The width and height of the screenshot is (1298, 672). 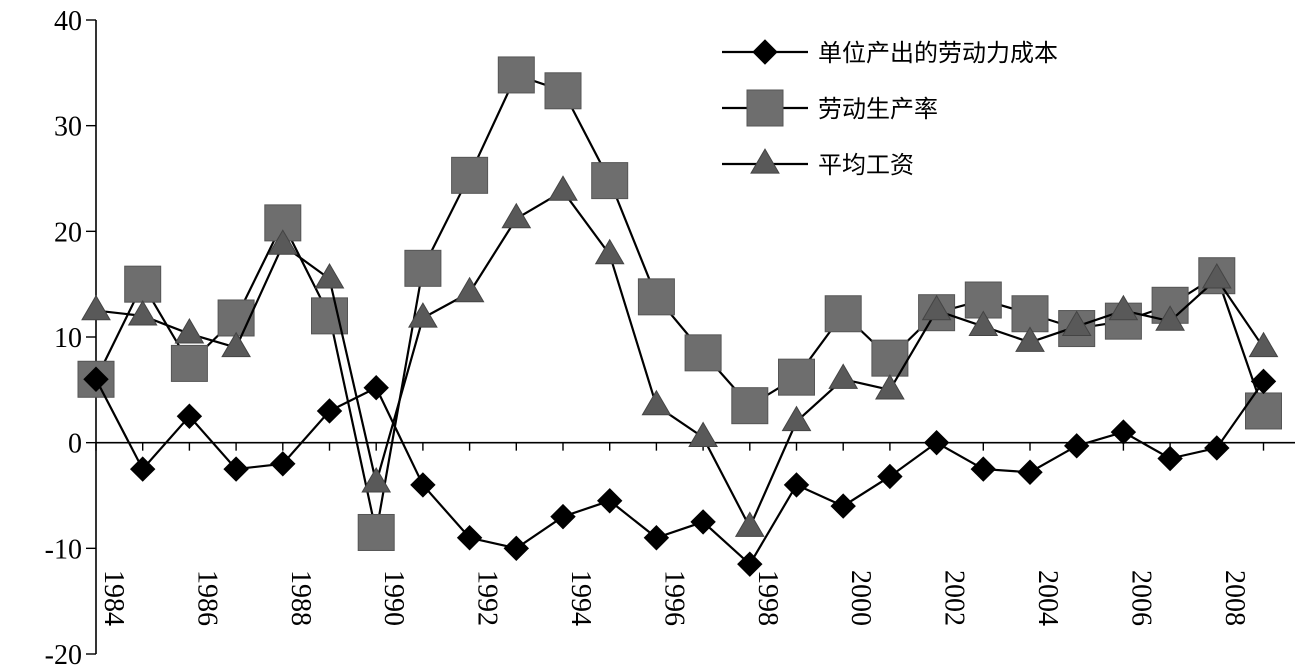 What do you see at coordinates (954, 598) in the screenshot?
I see `x-tick-label: 2002` at bounding box center [954, 598].